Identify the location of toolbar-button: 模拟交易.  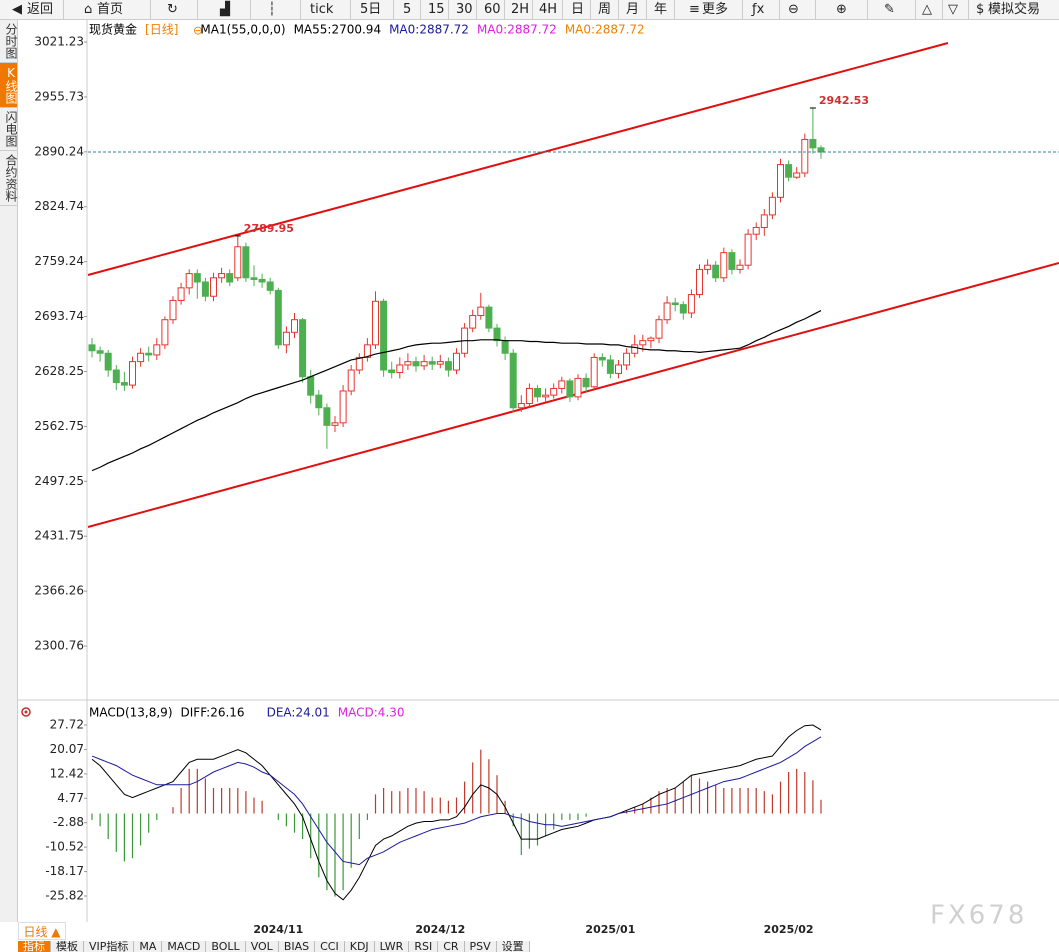
(1014, 9).